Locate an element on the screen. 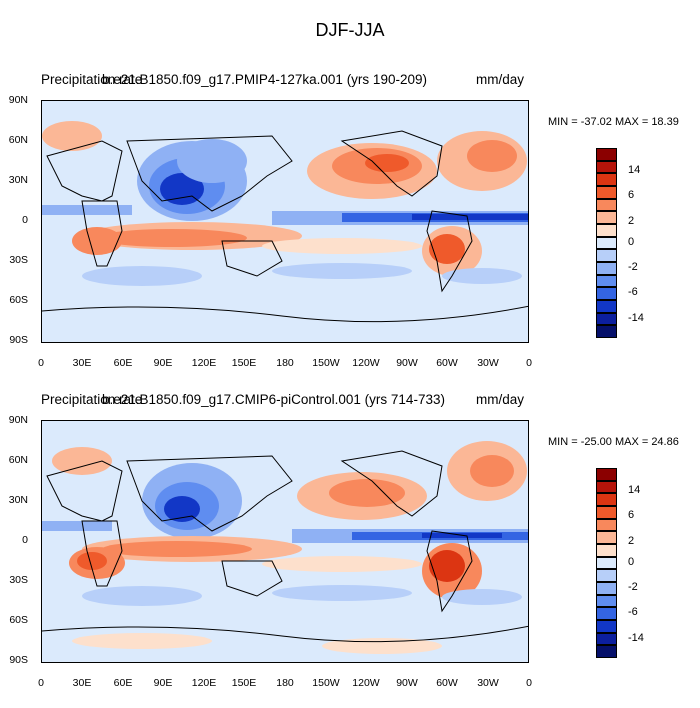 This screenshot has height=708, width=700. minmax-label: MIN = -25.00 MAX = 24.86 is located at coordinates (613, 442).